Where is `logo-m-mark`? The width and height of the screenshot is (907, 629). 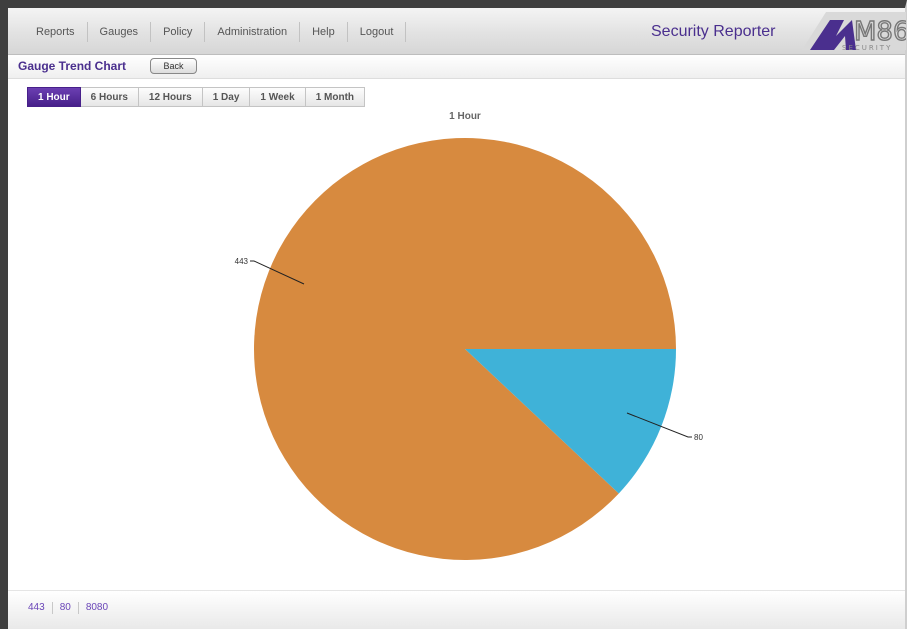
logo-m-mark is located at coordinates (833, 35).